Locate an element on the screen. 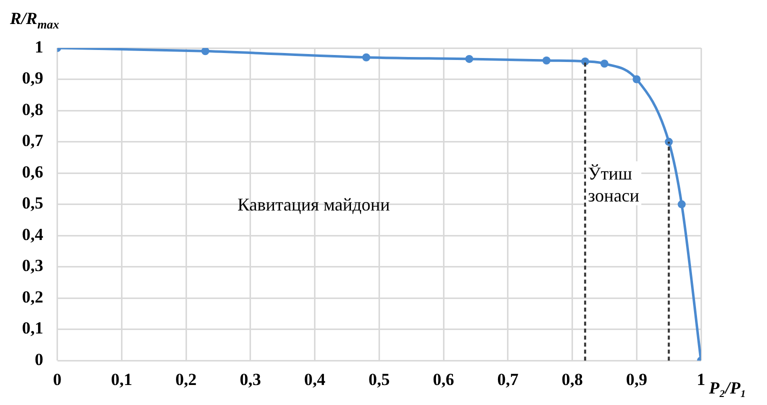 The height and width of the screenshot is (405, 767). x-tick-label: 0,7 is located at coordinates (508, 380).